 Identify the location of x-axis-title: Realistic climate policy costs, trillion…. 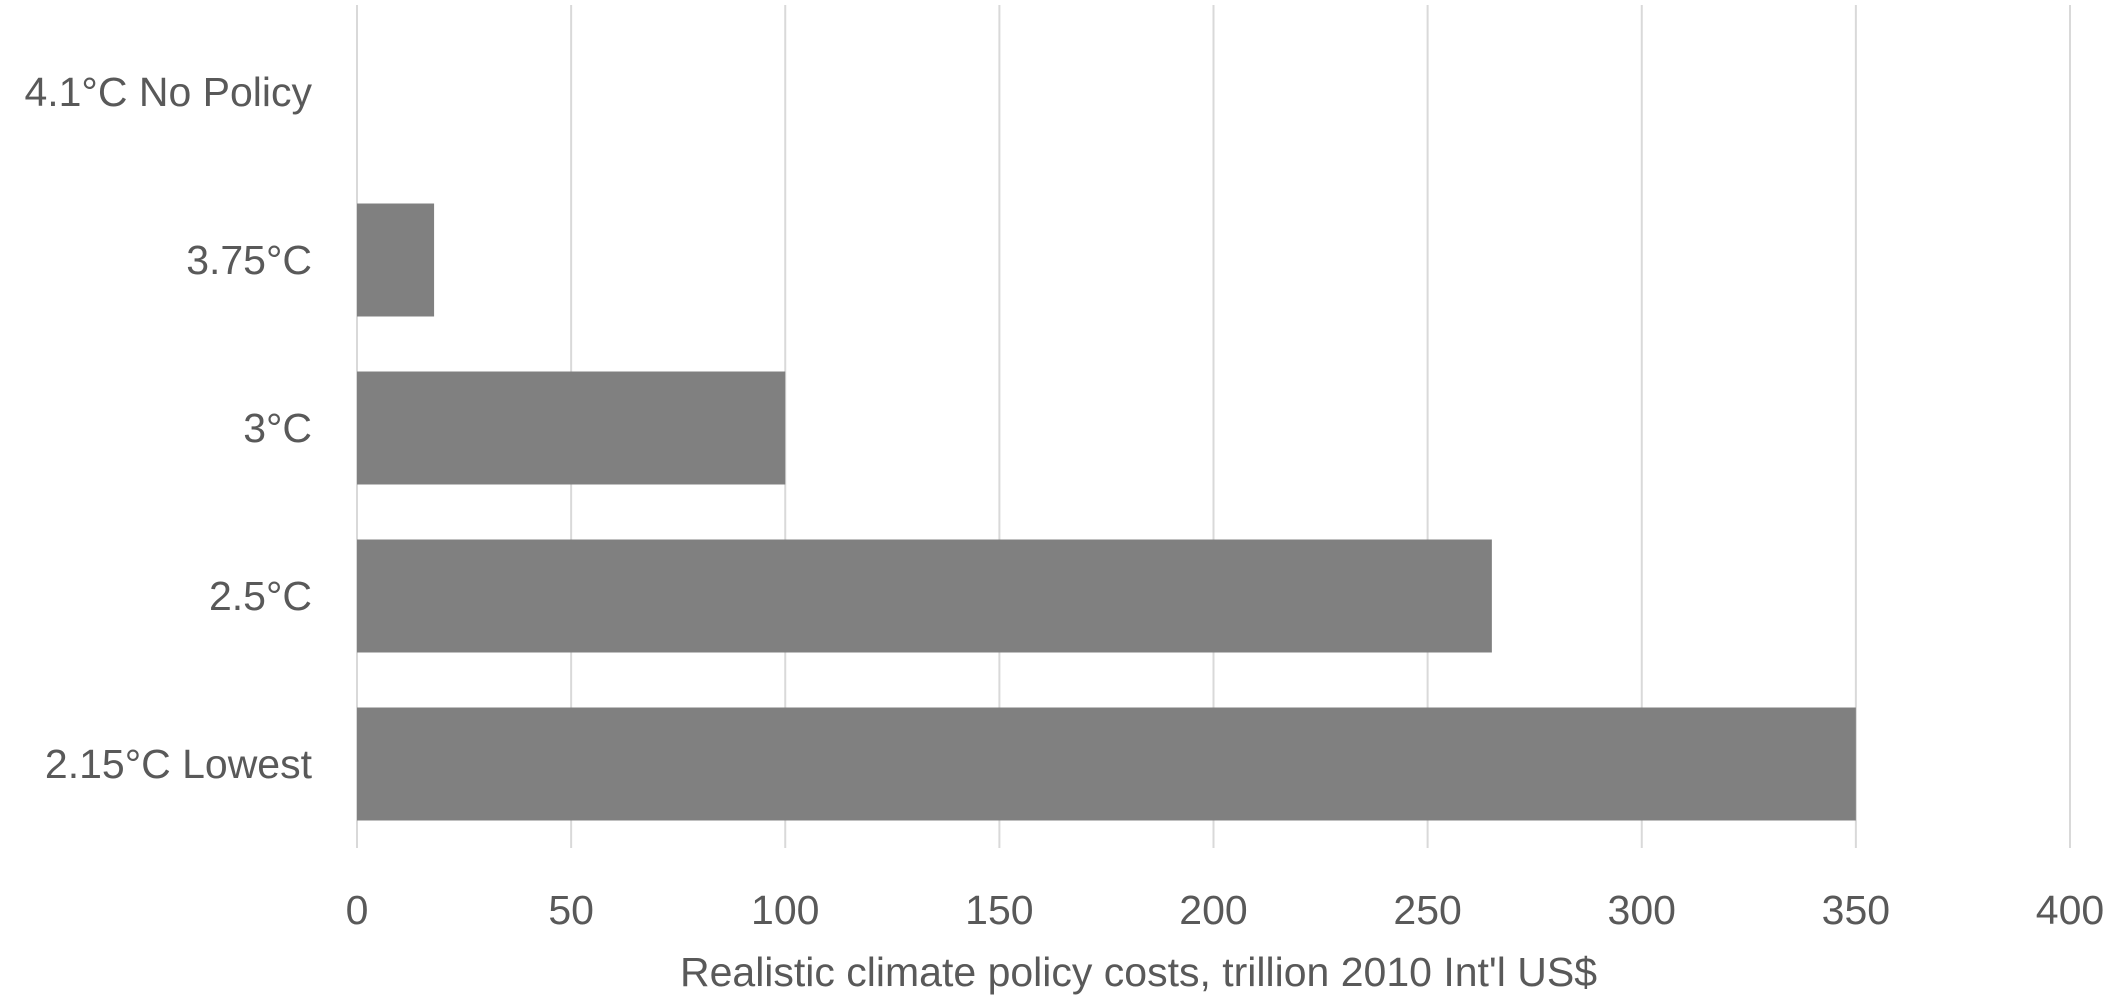
(1138, 972).